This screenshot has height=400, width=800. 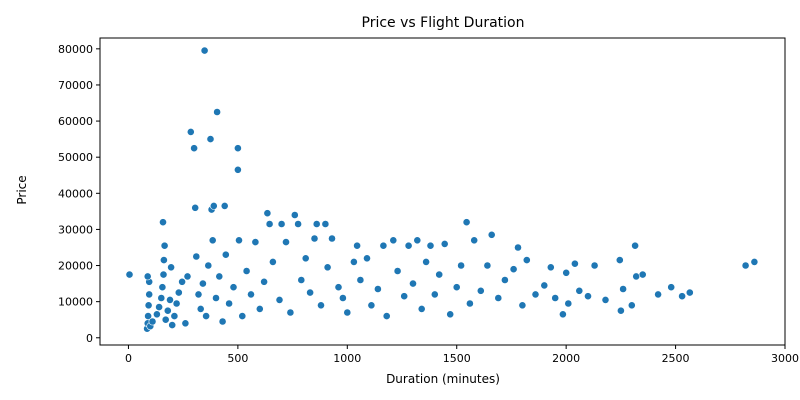 What do you see at coordinates (237, 358) in the screenshot?
I see `x-tick-label: 500` at bounding box center [237, 358].